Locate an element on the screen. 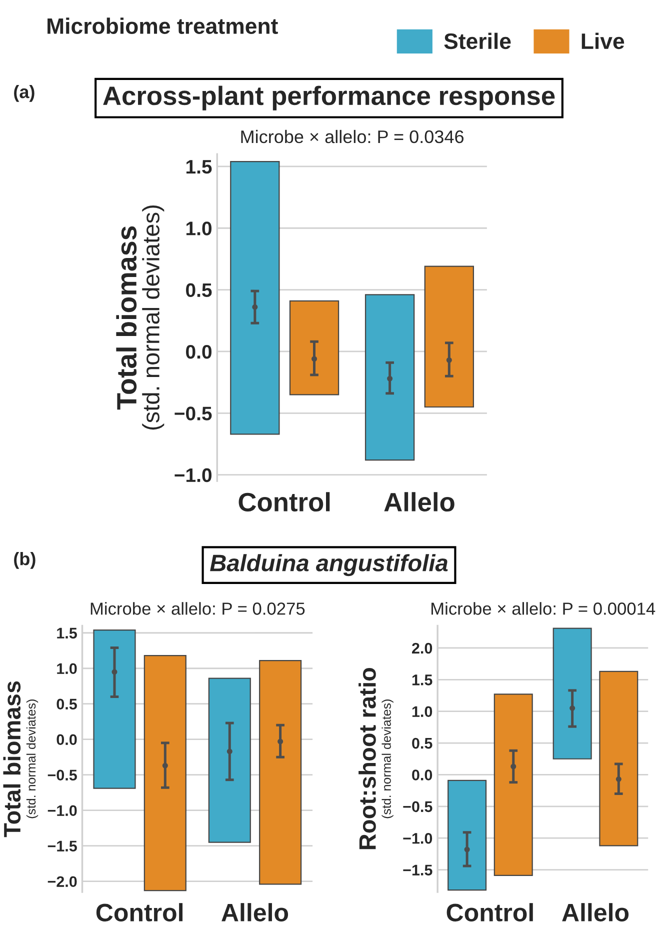  legend-label: Sterile is located at coordinates (477, 41).